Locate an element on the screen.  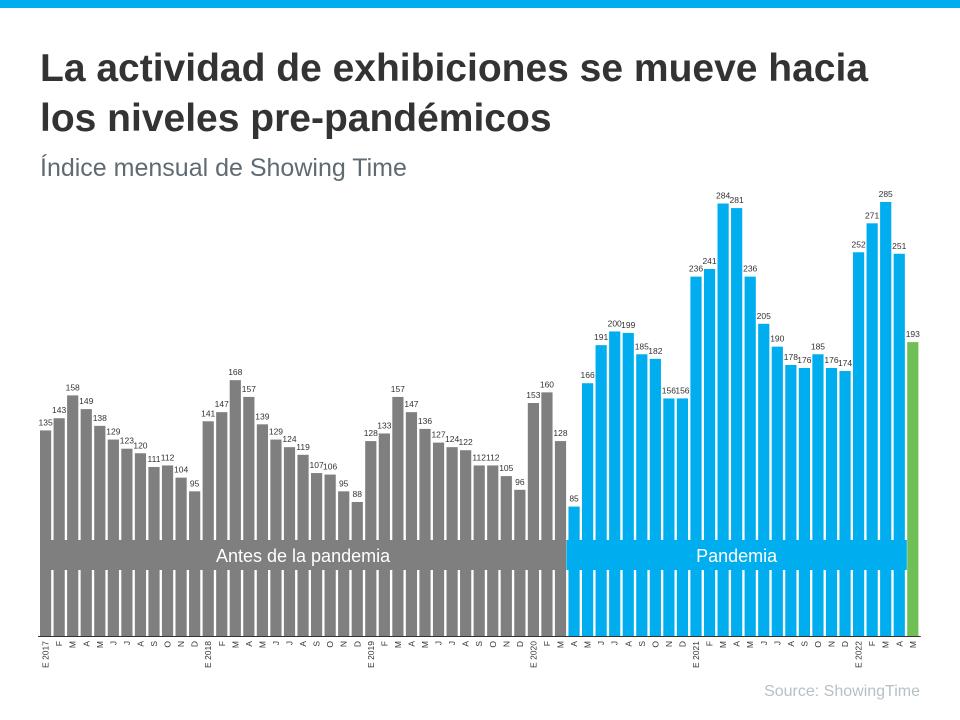
data-label: 241 is located at coordinates (709, 261).